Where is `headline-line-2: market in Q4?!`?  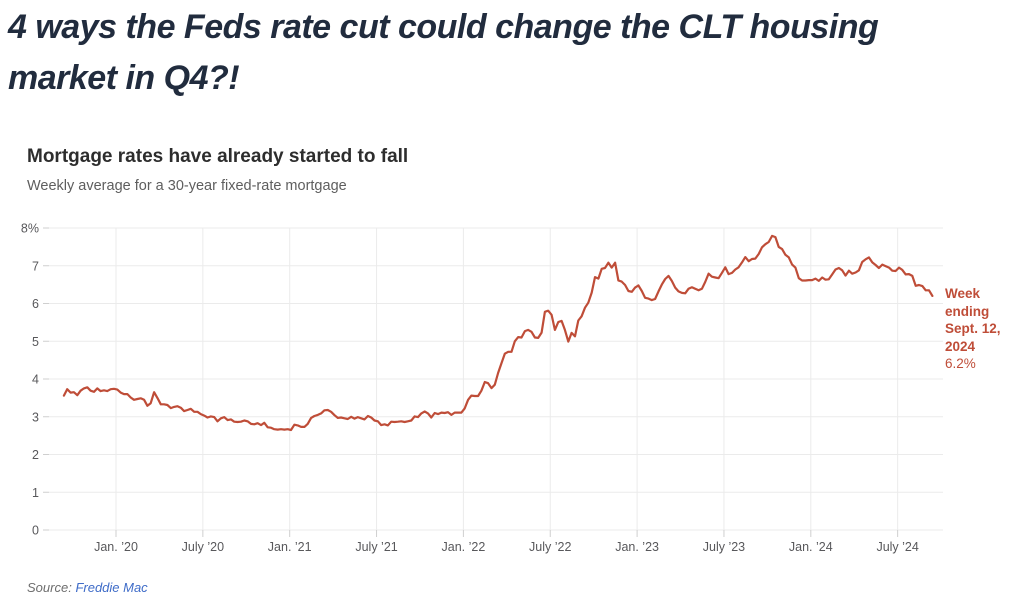 headline-line-2: market in Q4?! is located at coordinates (124, 78).